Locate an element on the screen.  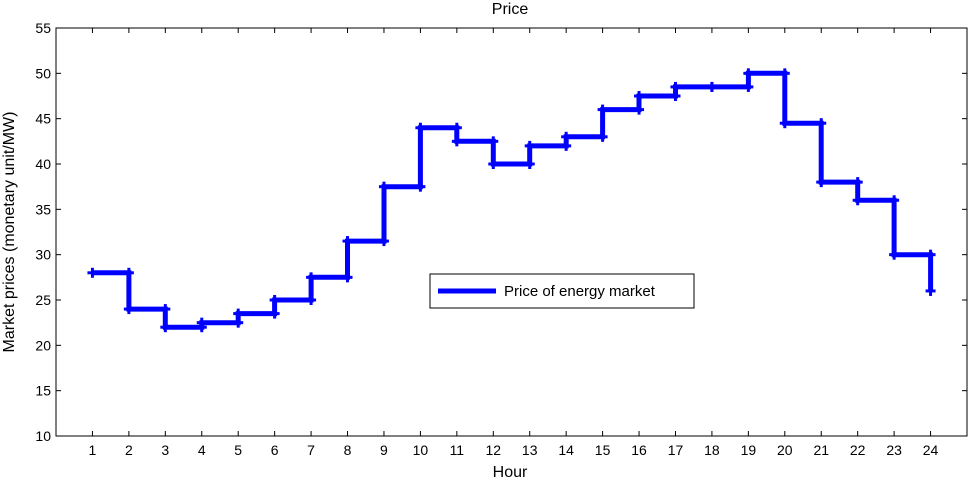
x-tick-label: 14 is located at coordinates (566, 450).